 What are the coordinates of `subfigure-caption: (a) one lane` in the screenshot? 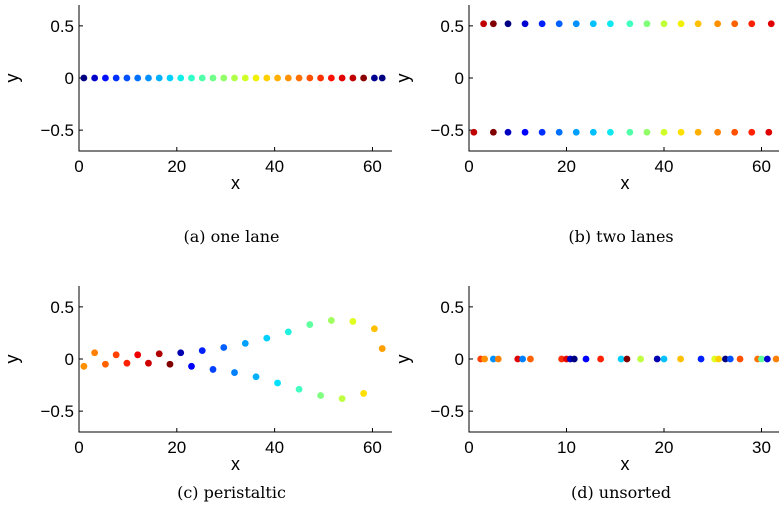 It's located at (231, 236).